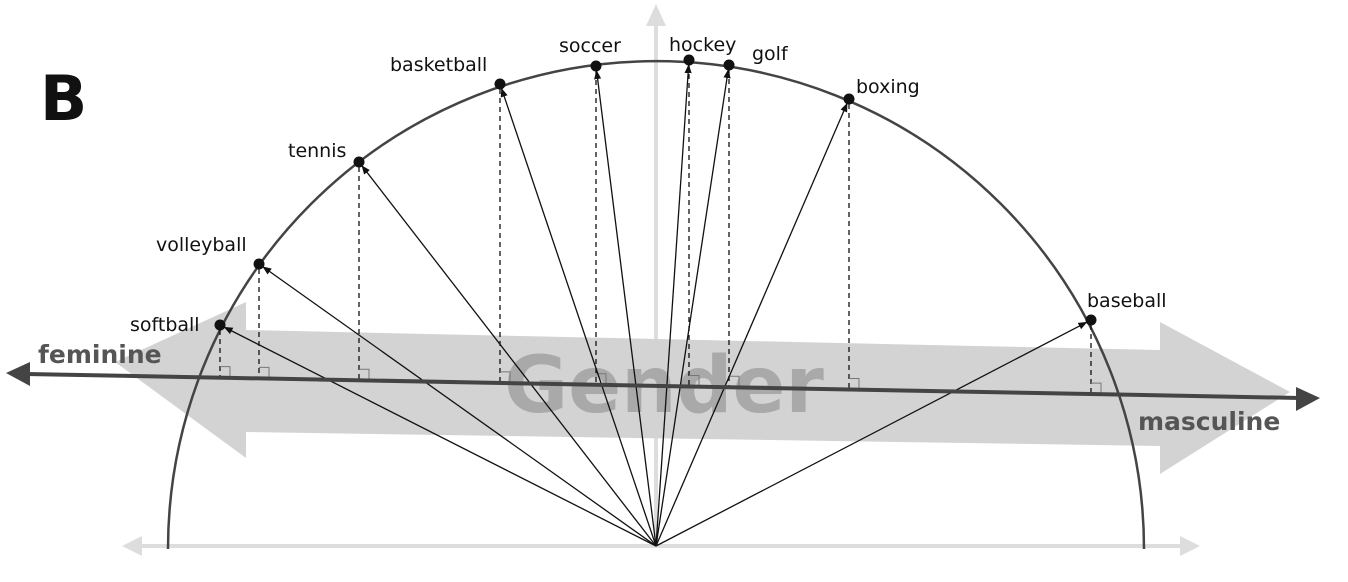 This screenshot has width=1348, height=582. I want to click on point-soccer, so click(596, 66).